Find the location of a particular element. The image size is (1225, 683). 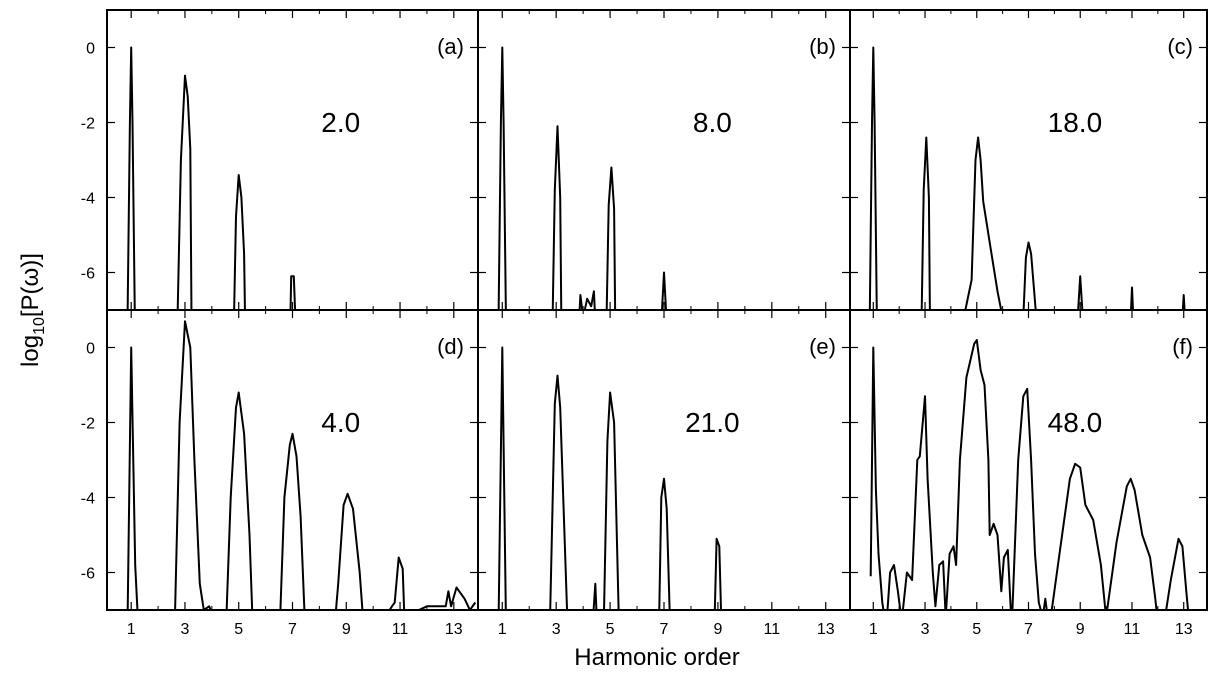

panel-label: (c) is located at coordinates (1180, 46).